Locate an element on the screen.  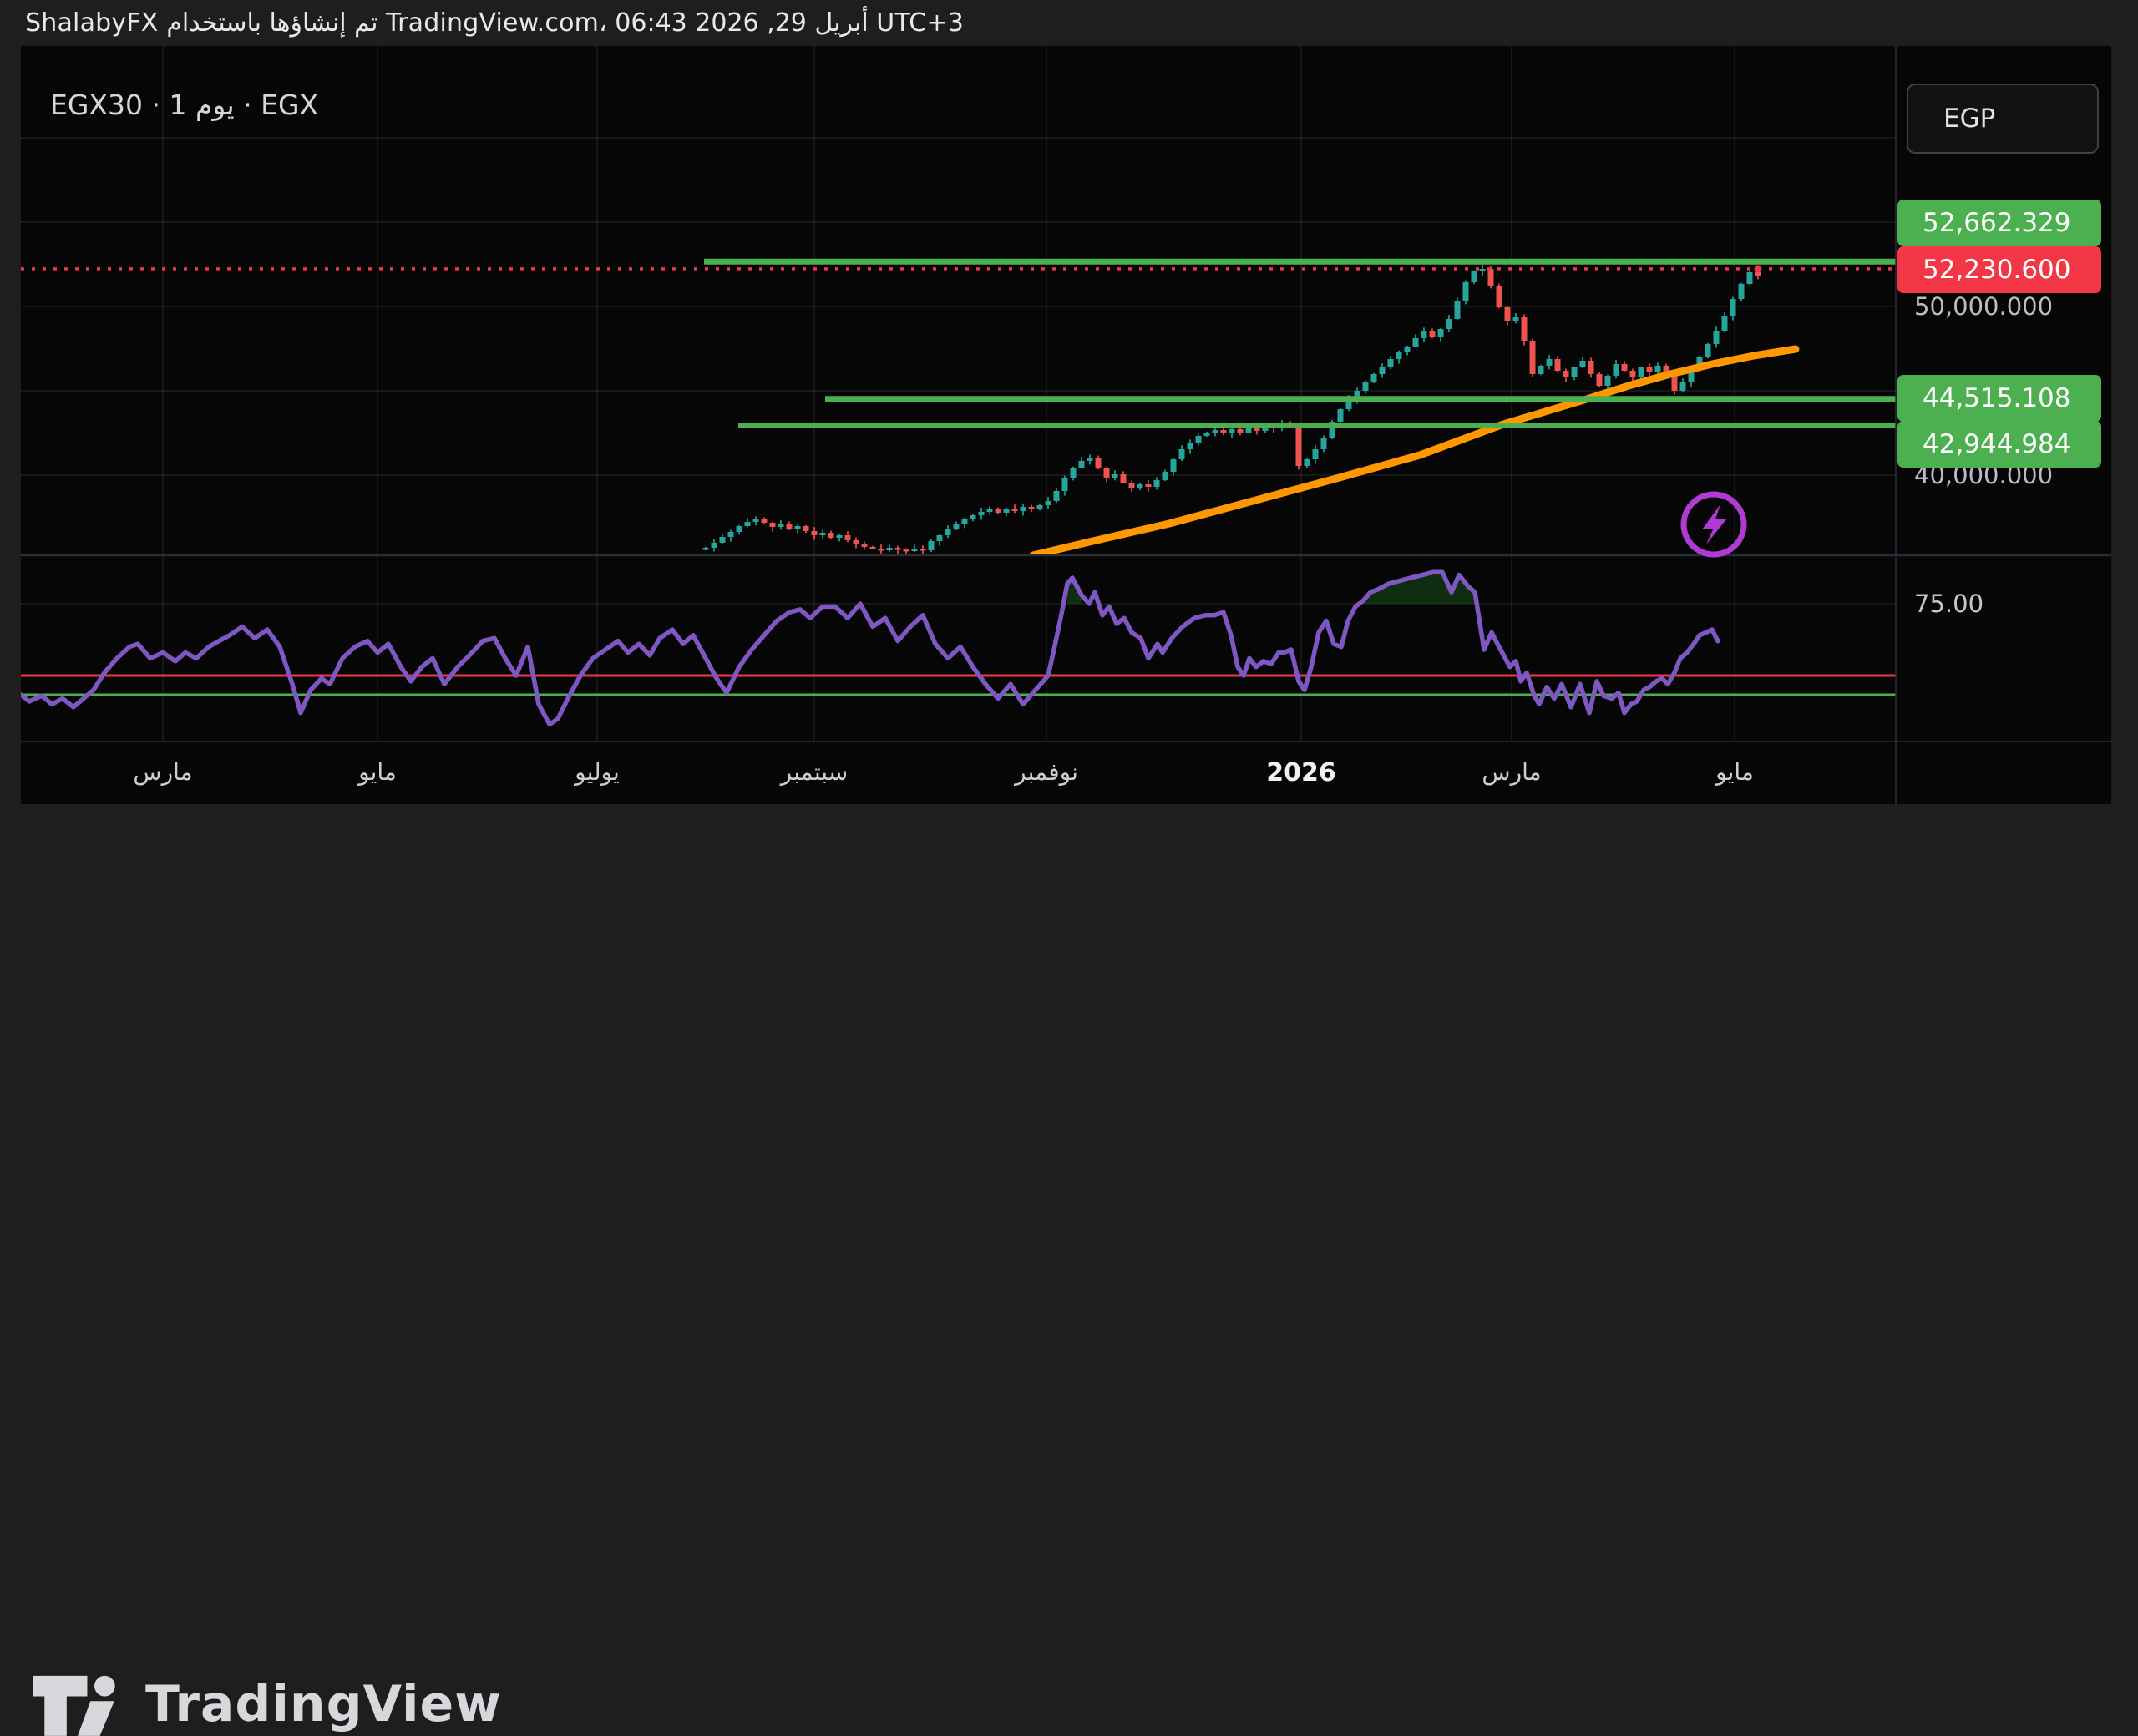
tradingview-logo-icon is located at coordinates (74, 1705).